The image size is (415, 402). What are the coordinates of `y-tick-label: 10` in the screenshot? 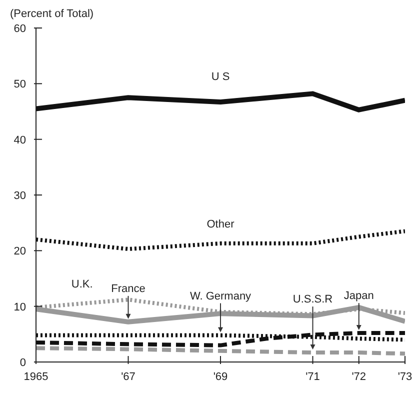 It's located at (20, 307).